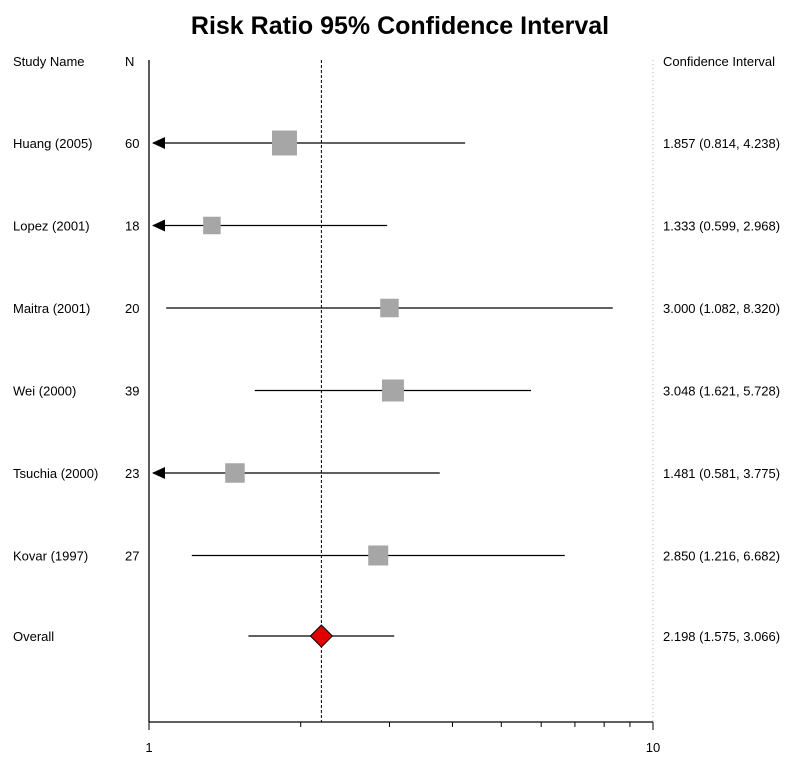 The image size is (790, 758). I want to click on overall-name-label: Overall, so click(33, 636).